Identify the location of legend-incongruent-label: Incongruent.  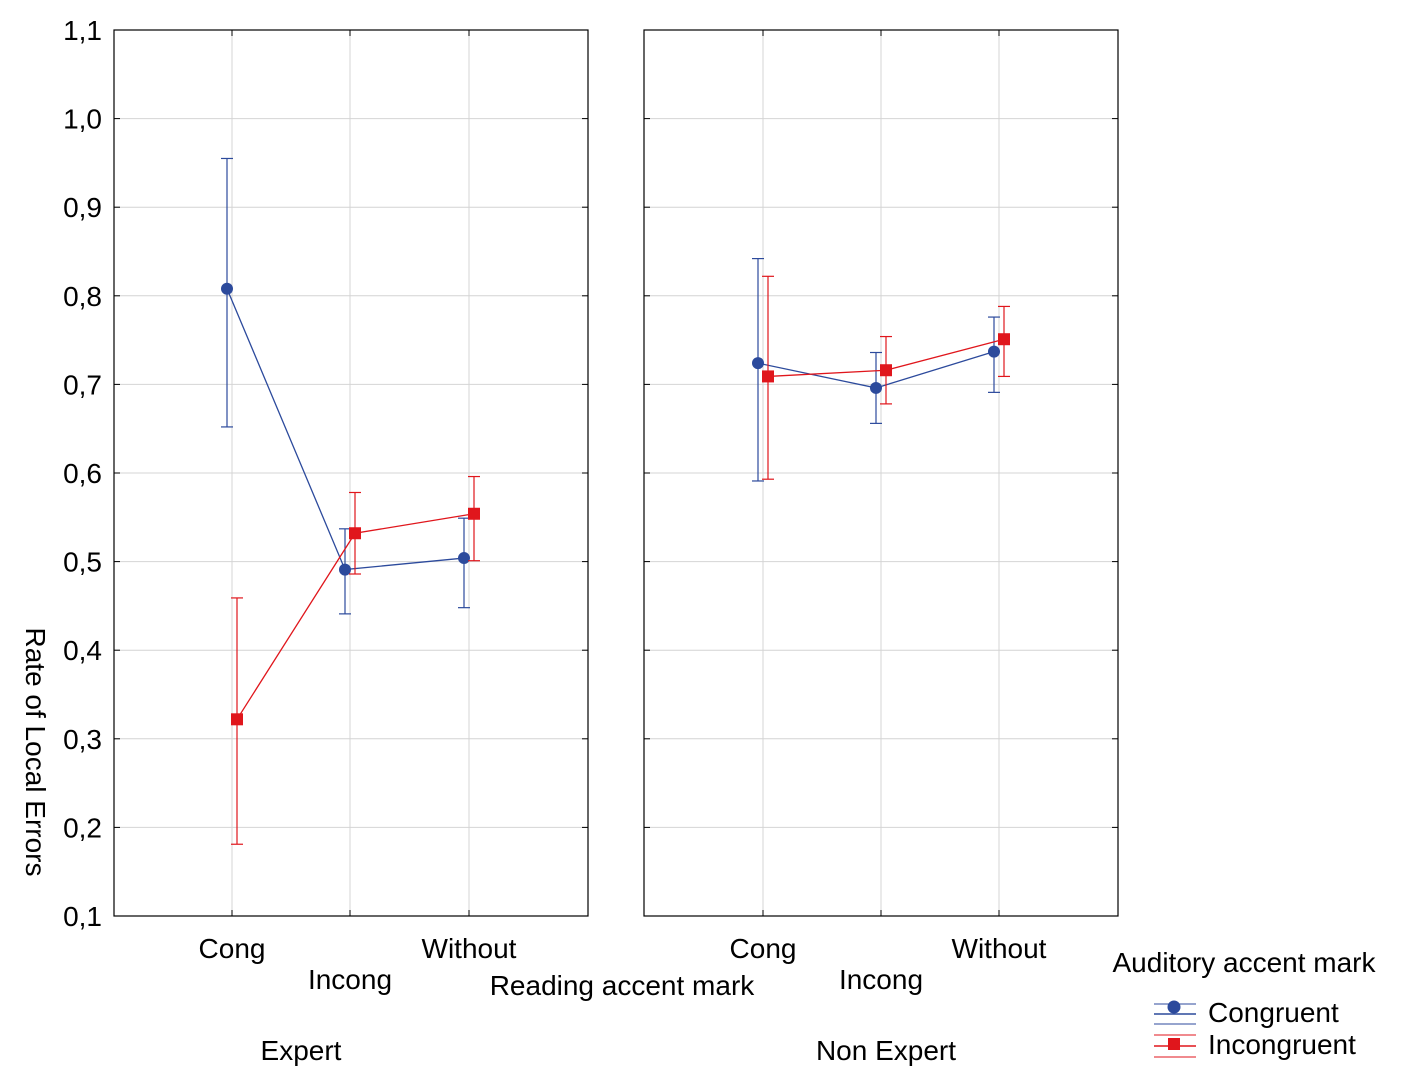
(1282, 1044).